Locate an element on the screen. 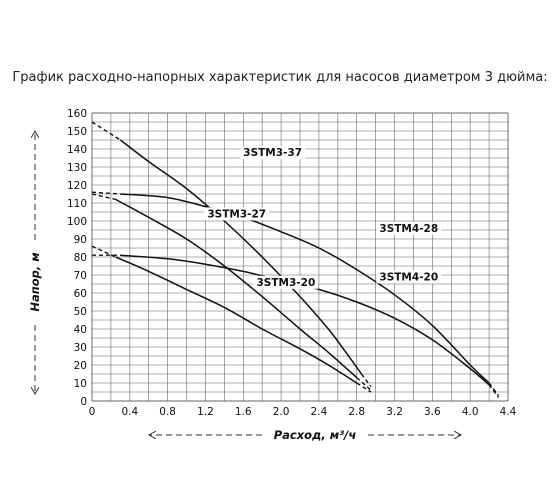 This screenshot has width=560, height=504. curve-label-3stm4-28: 3STM4-28 is located at coordinates (408, 229).